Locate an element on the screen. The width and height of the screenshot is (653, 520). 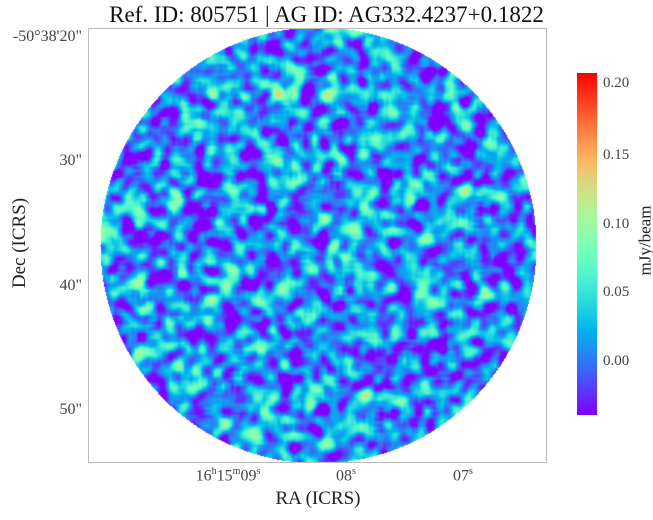
colorbar-tick-label: 0.05 is located at coordinates (616, 292).